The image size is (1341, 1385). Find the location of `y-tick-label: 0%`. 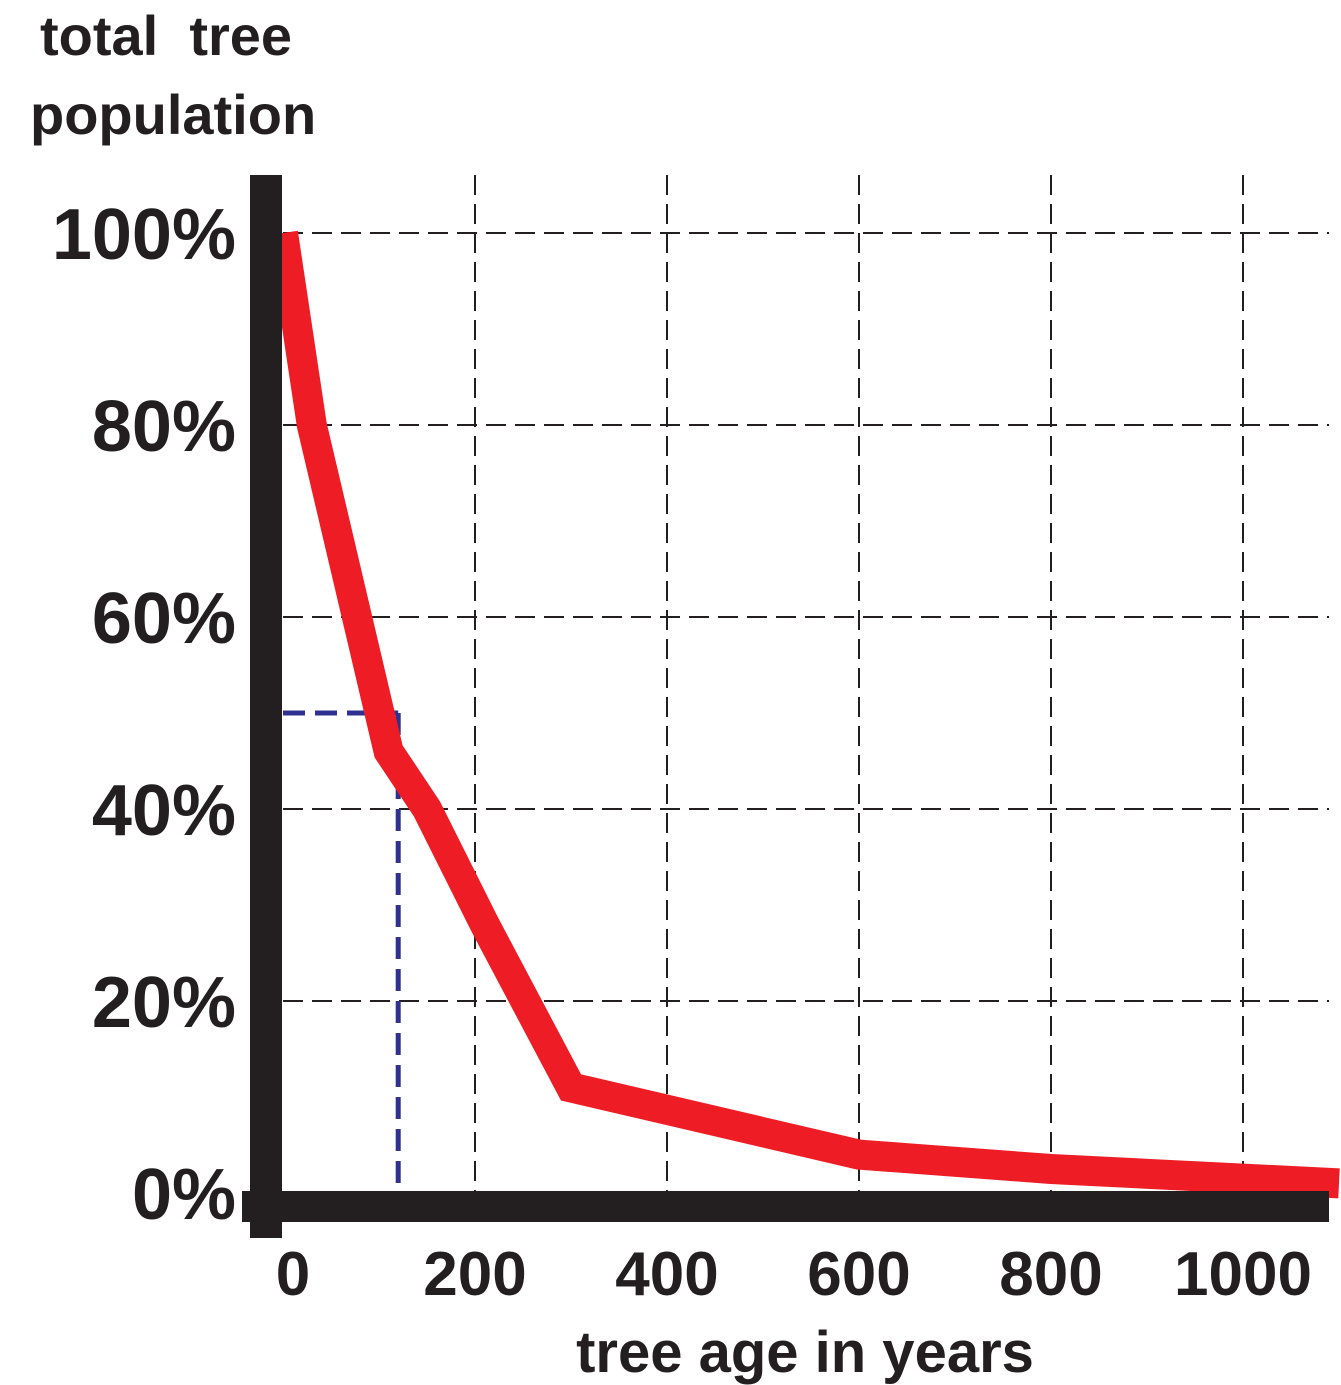

y-tick-label: 0% is located at coordinates (184, 1195).